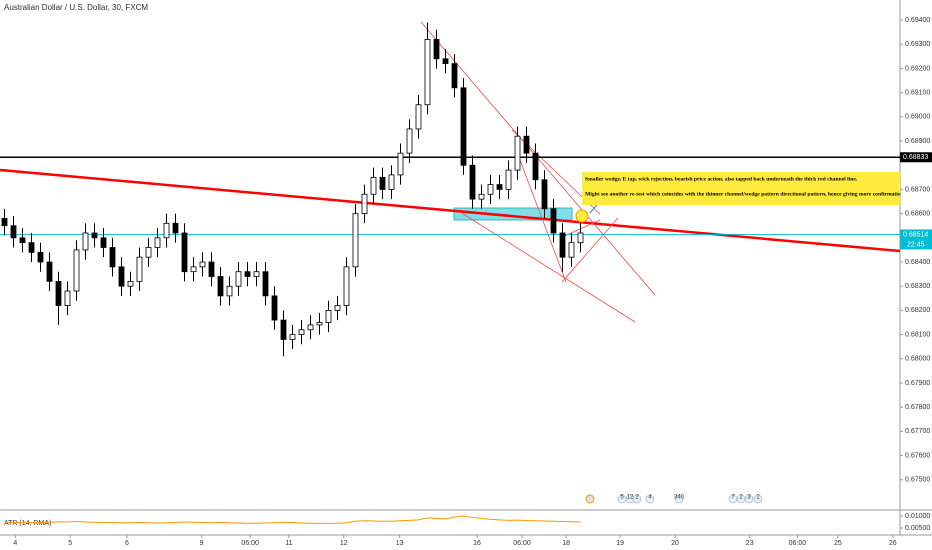  What do you see at coordinates (917, 117) in the screenshot?
I see `y-tick-label: 0.69000` at bounding box center [917, 117].